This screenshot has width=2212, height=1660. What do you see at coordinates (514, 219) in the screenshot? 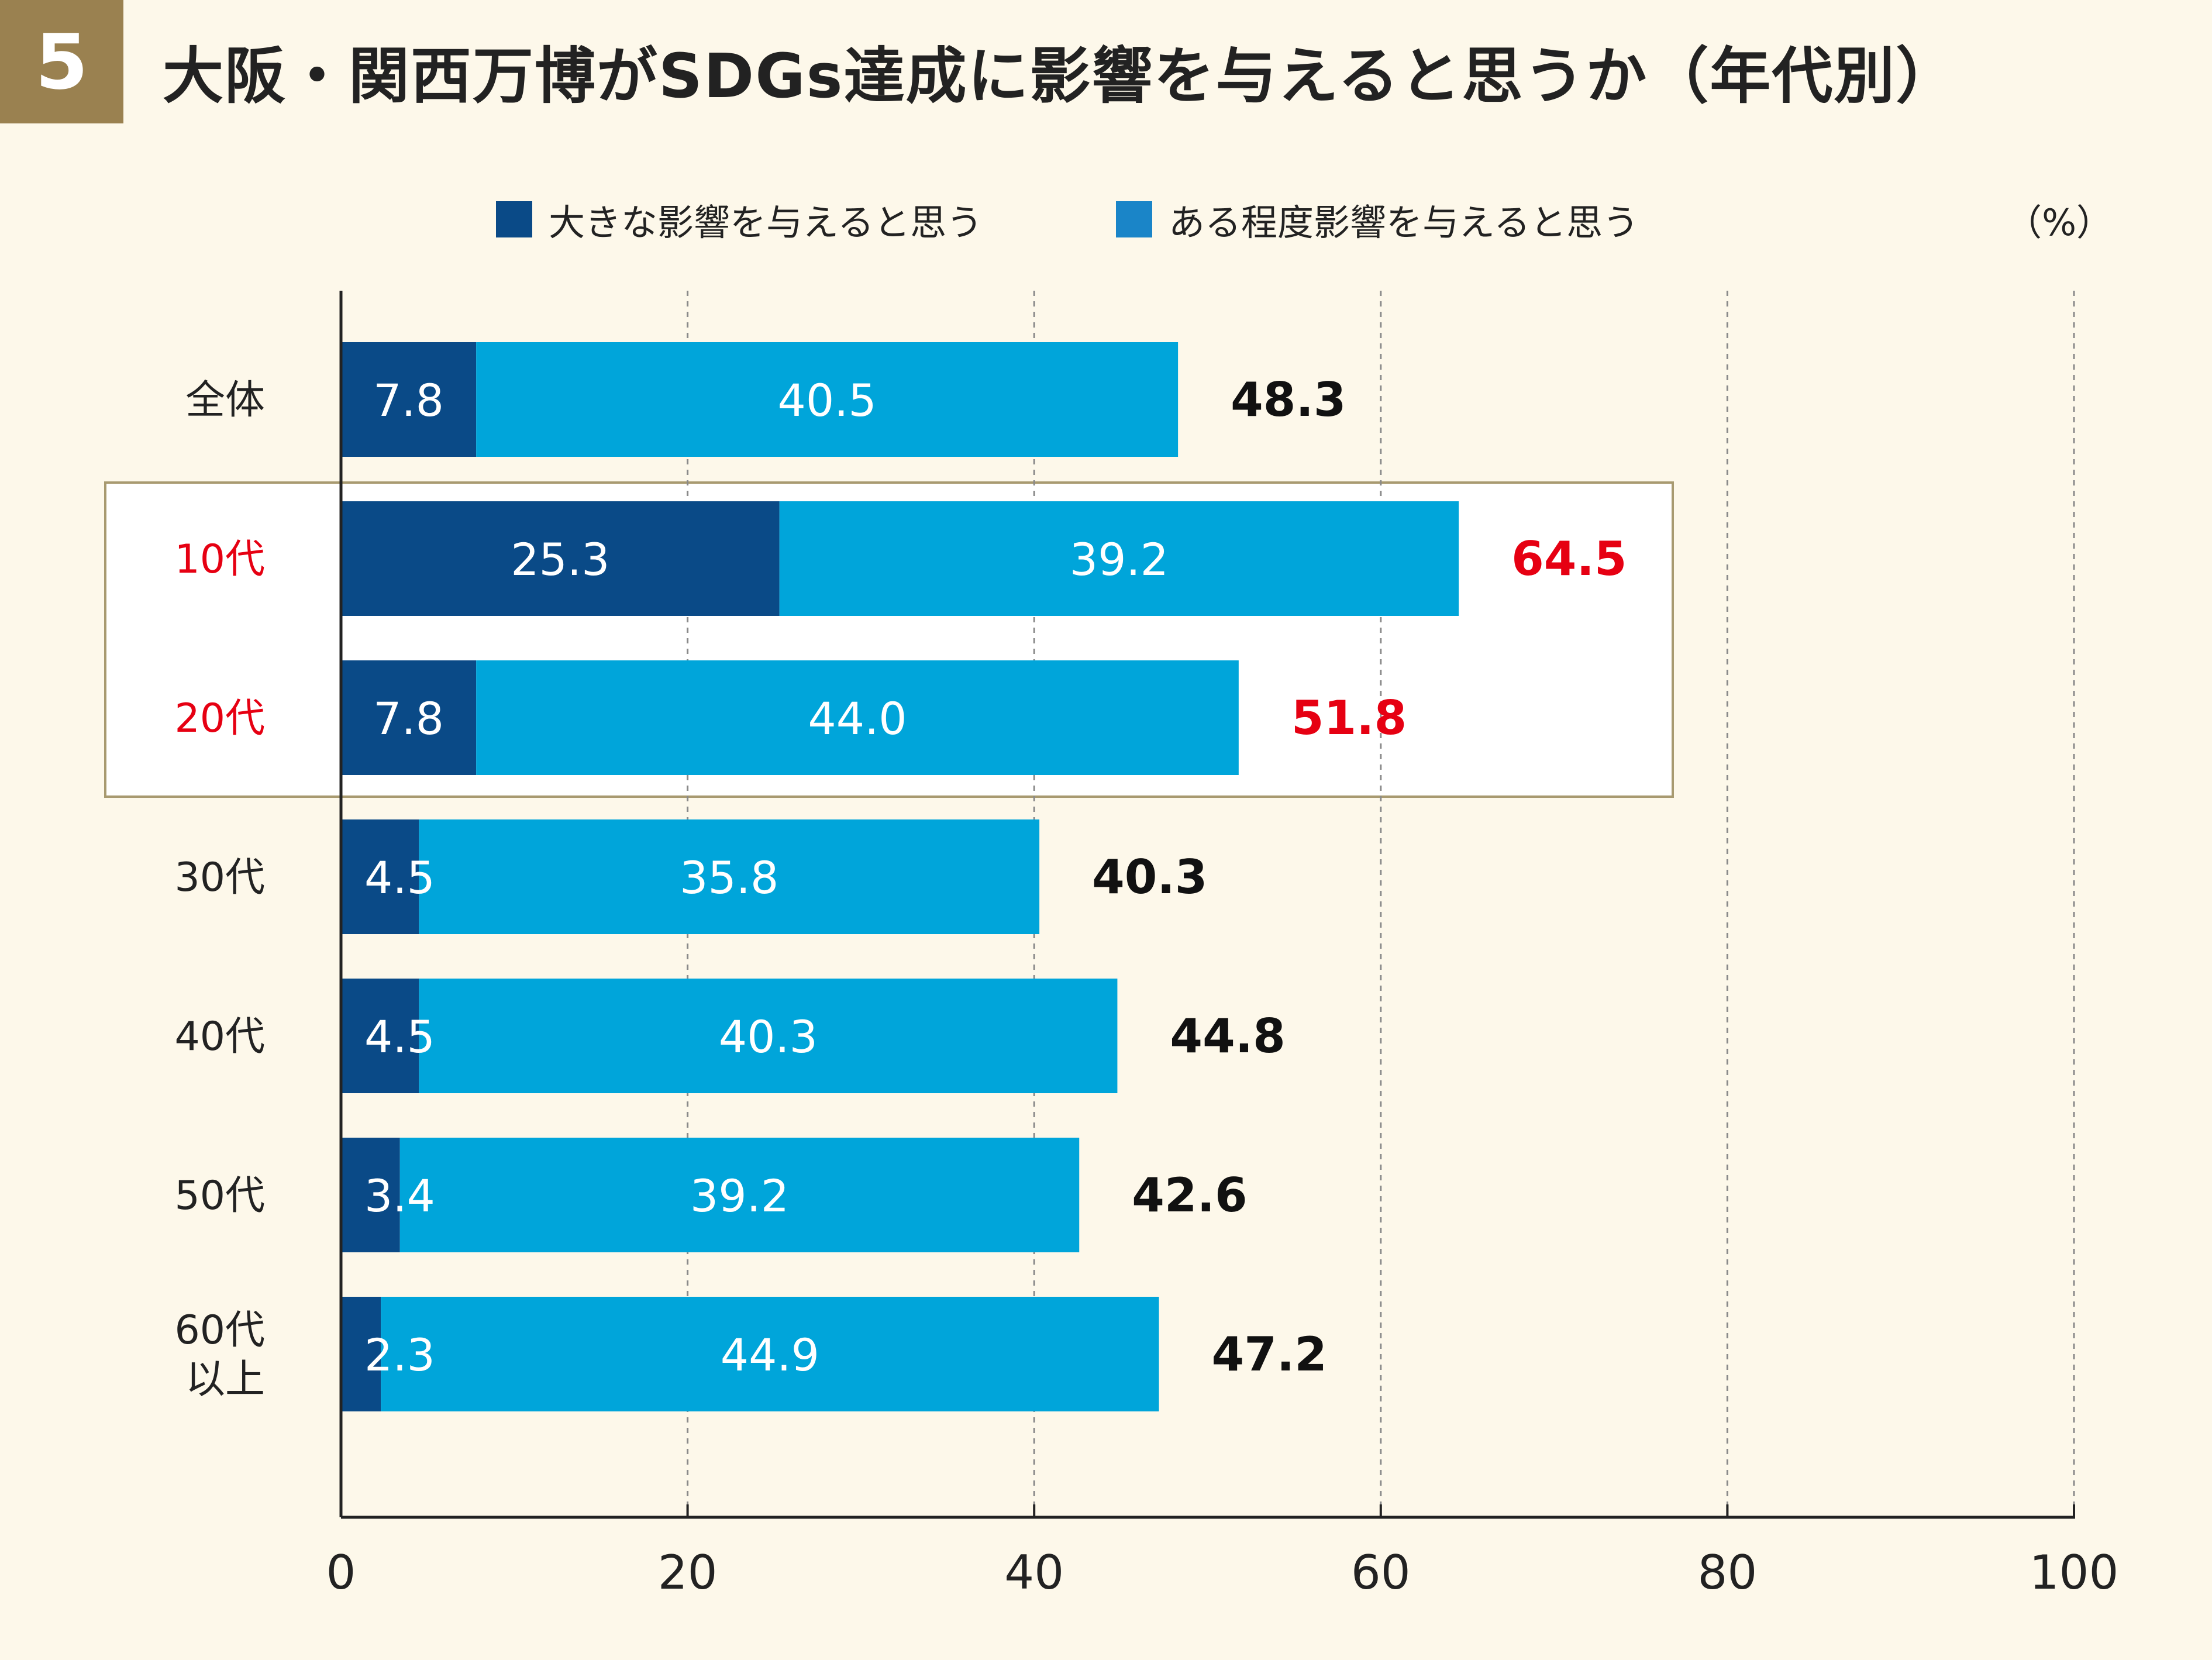
I see `legend-swatch-strong` at bounding box center [514, 219].